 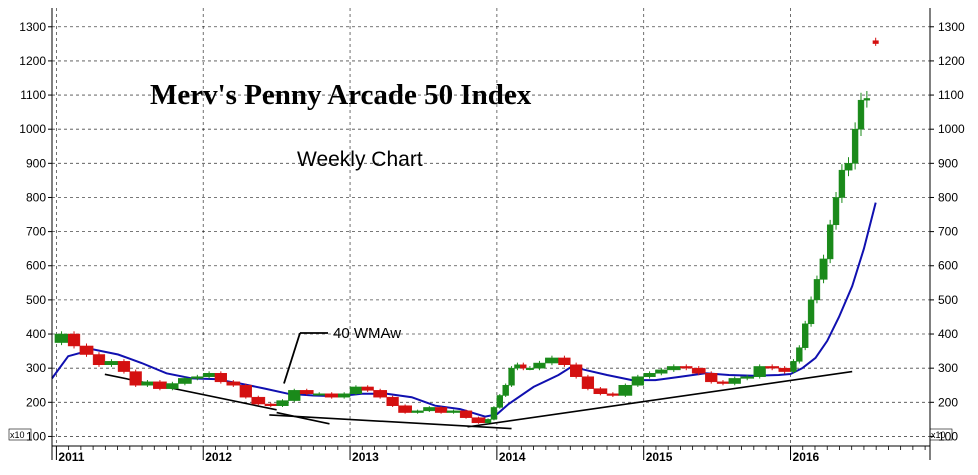 I want to click on x-tick-label: 2015, so click(x=659, y=457).